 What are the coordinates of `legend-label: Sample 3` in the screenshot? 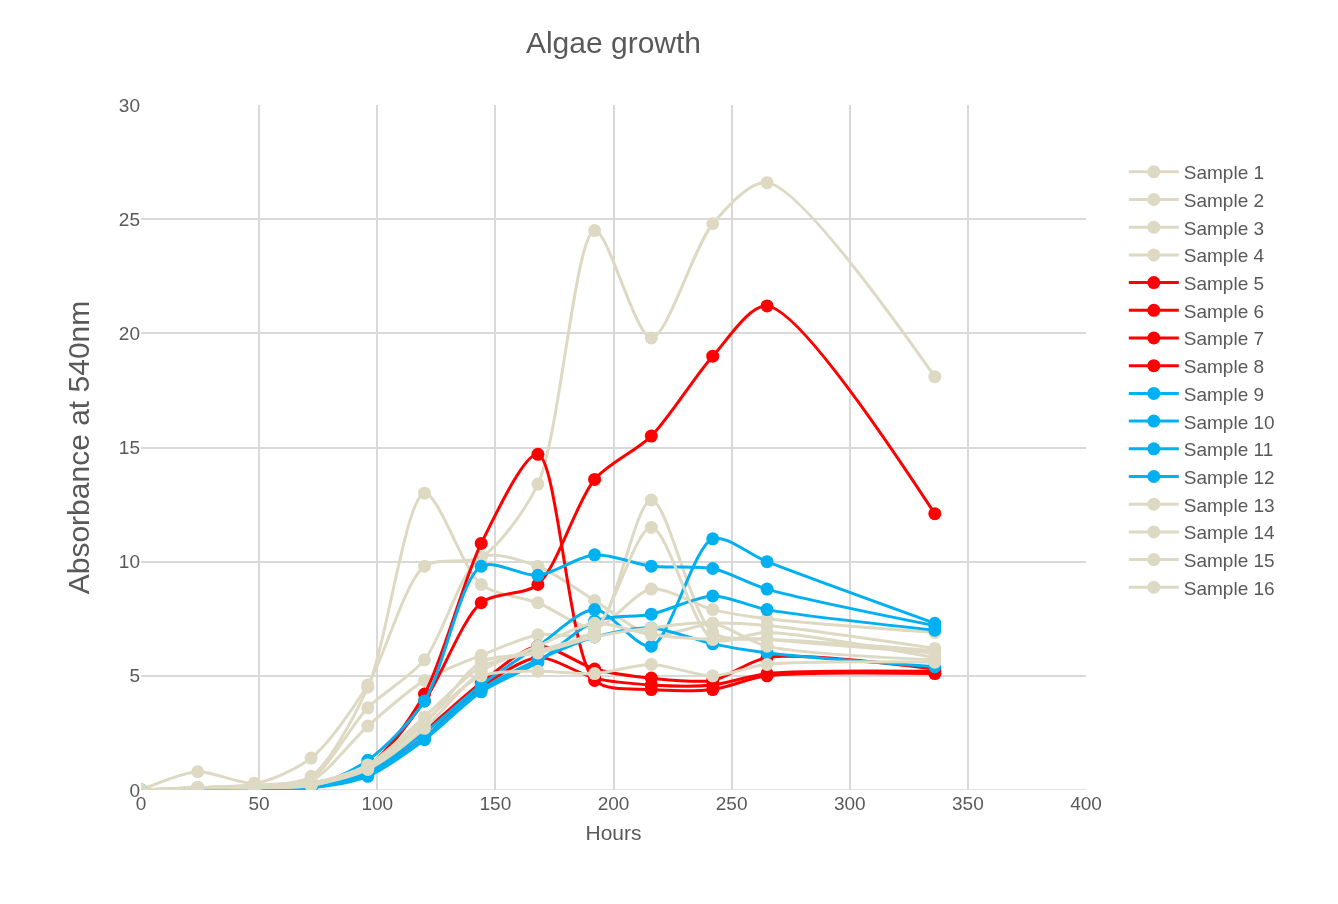 It's located at (1224, 228).